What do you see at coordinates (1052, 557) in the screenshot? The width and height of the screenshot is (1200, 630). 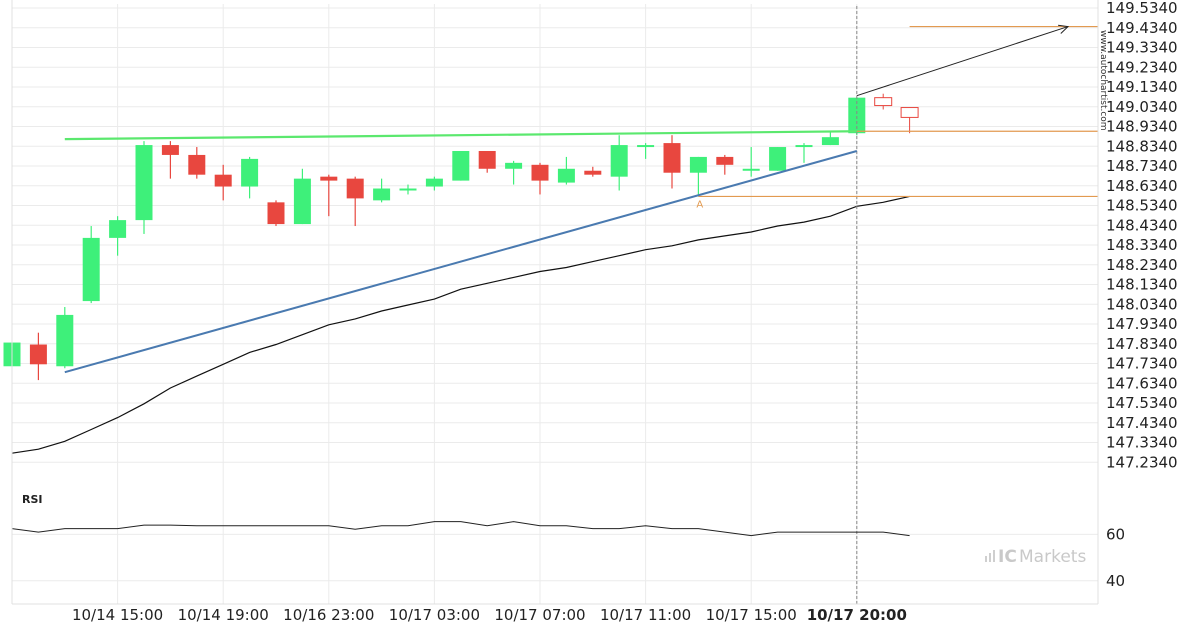 I see `brand-suffix: Markets` at bounding box center [1052, 557].